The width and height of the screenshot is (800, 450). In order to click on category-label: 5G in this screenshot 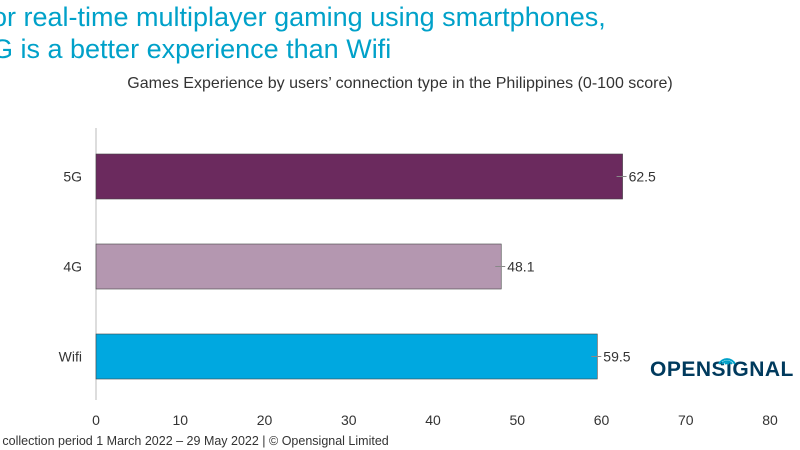, I will do `click(72, 177)`.